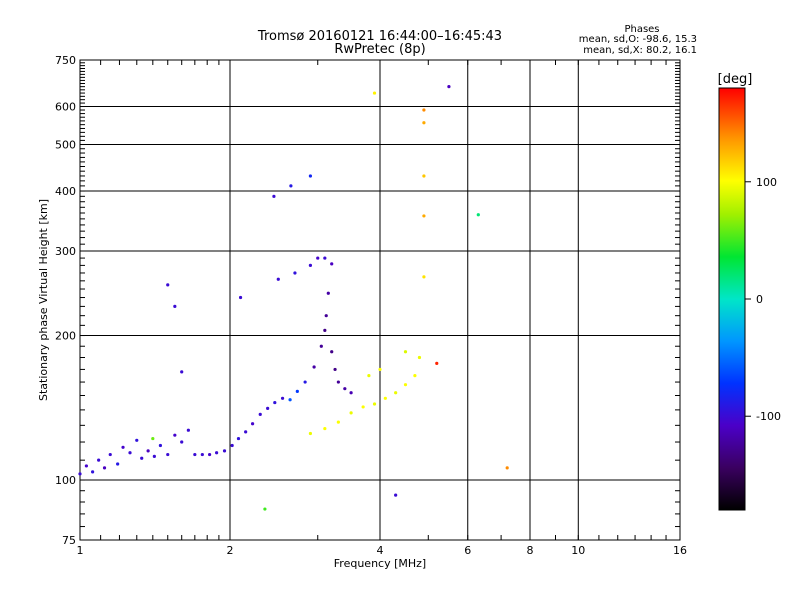  Describe the element at coordinates (65, 60) in the screenshot. I see `y-tick-label: 750` at that location.